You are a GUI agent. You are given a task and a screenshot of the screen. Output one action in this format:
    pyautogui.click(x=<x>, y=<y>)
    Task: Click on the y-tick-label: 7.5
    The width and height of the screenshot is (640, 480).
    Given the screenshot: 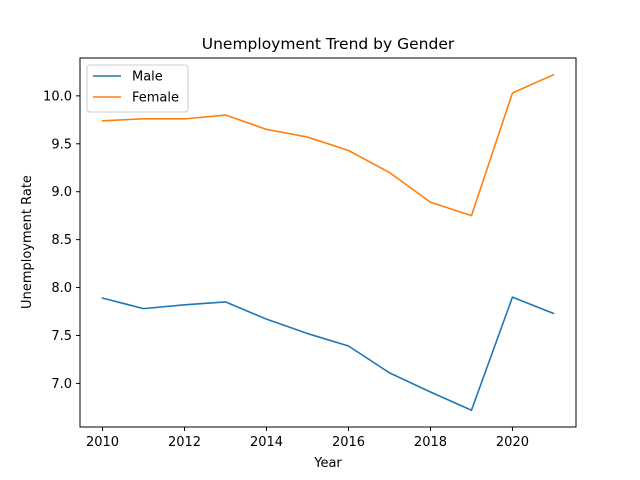 What is the action you would take?
    pyautogui.click(x=61, y=336)
    